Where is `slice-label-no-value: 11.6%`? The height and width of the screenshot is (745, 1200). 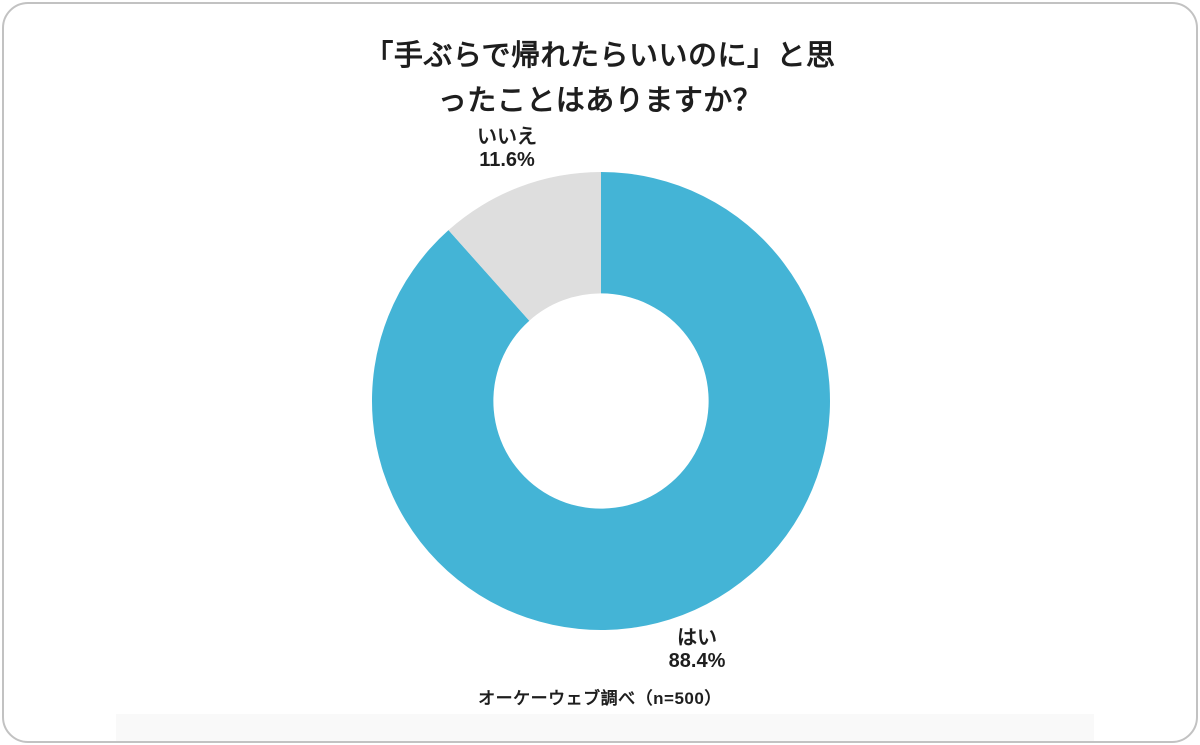
slice-label-no-value: 11.6% is located at coordinates (507, 160).